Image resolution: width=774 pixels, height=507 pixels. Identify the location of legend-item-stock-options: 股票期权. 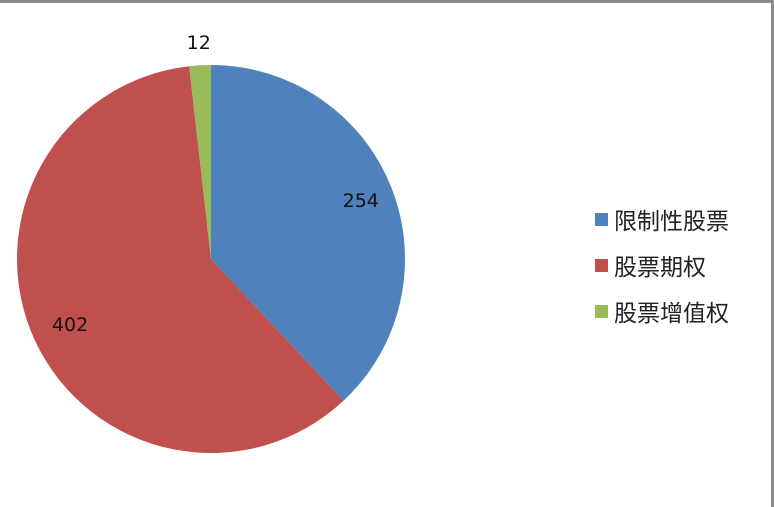
(662, 265).